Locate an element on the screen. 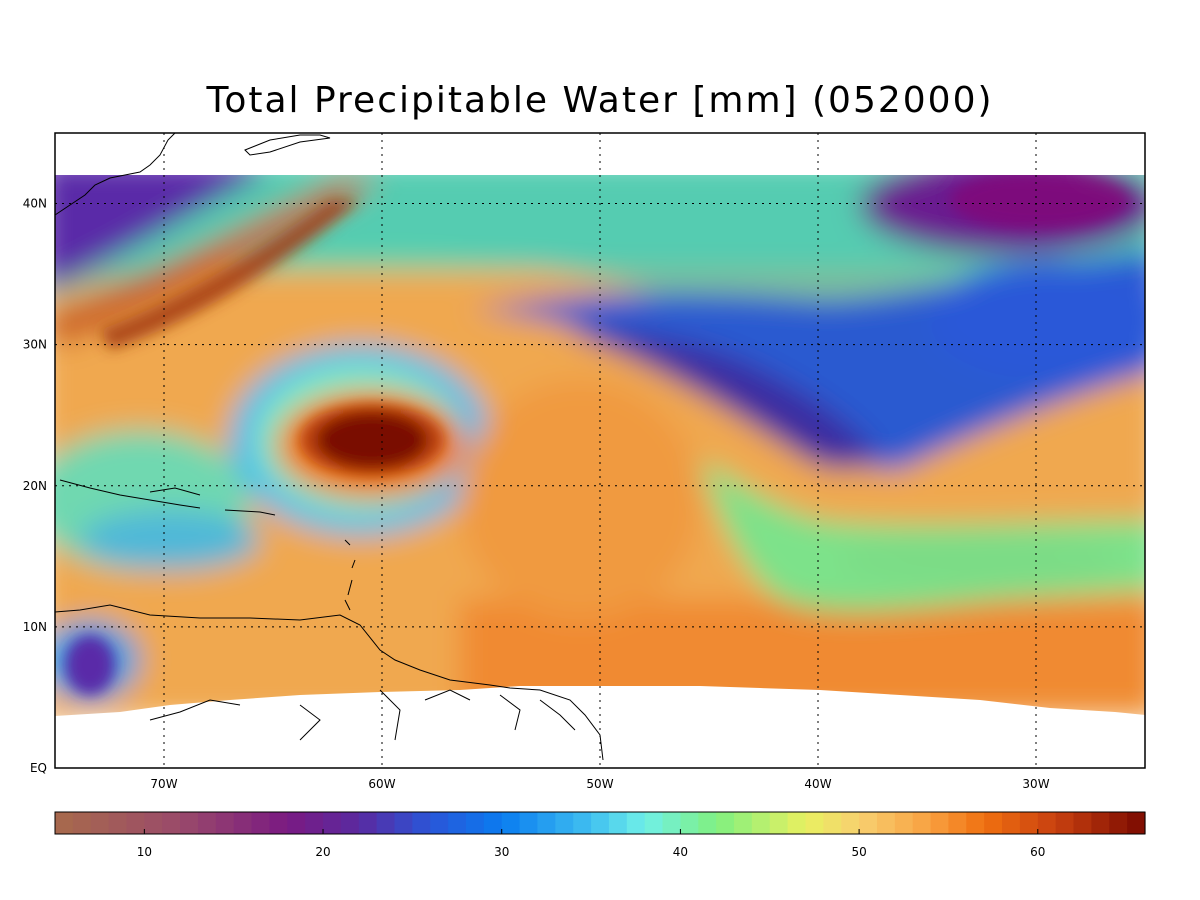 This screenshot has width=1200, height=900. north-america-coast is located at coordinates (115, 174).